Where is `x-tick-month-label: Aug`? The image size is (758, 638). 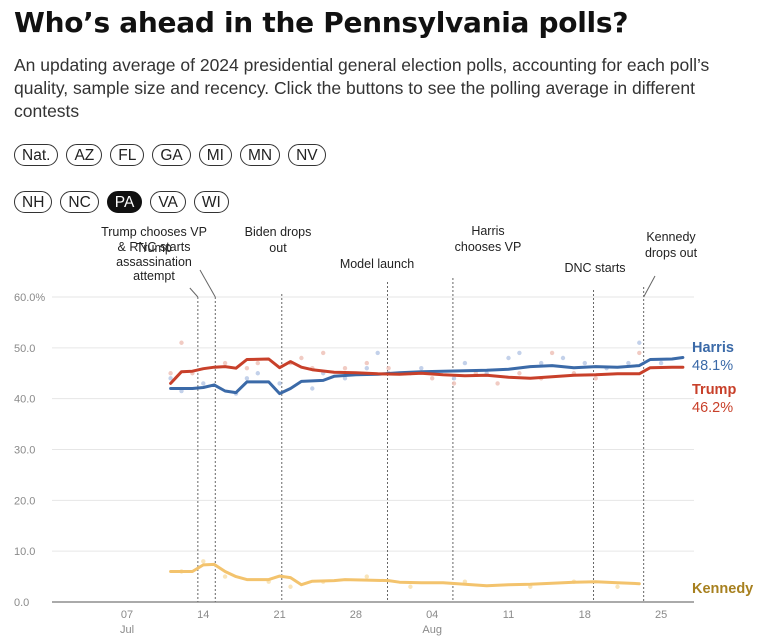
x-tick-month-label: Aug is located at coordinates (432, 630).